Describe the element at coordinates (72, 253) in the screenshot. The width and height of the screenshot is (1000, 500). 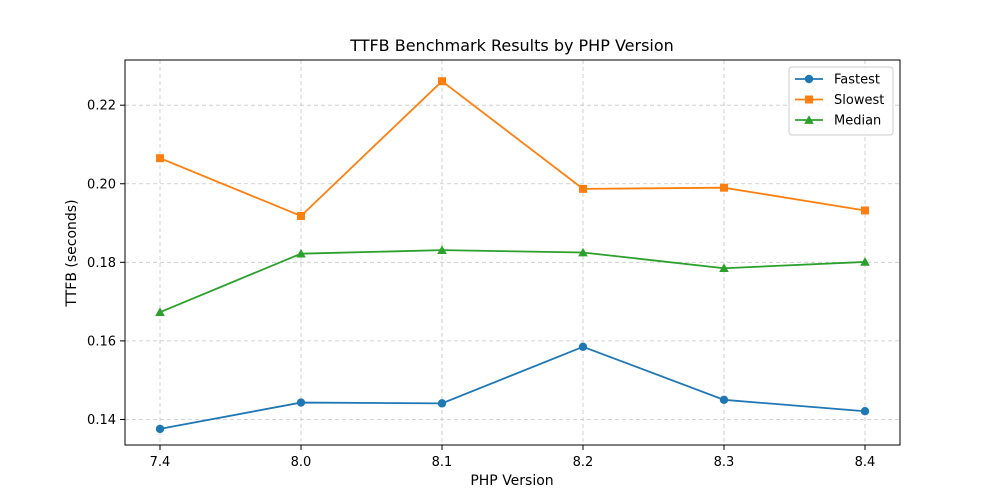
I see `y-axis-label: TTFB (seconds)` at that location.